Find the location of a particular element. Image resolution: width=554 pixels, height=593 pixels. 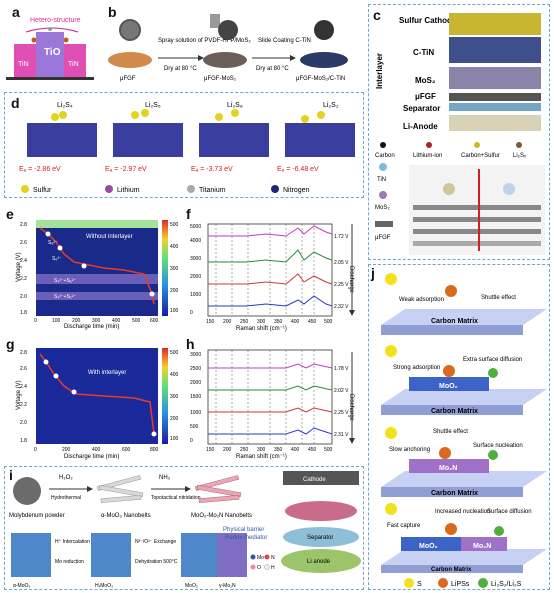

row3-block-label: Mo₂N is located at coordinates (448, 468).